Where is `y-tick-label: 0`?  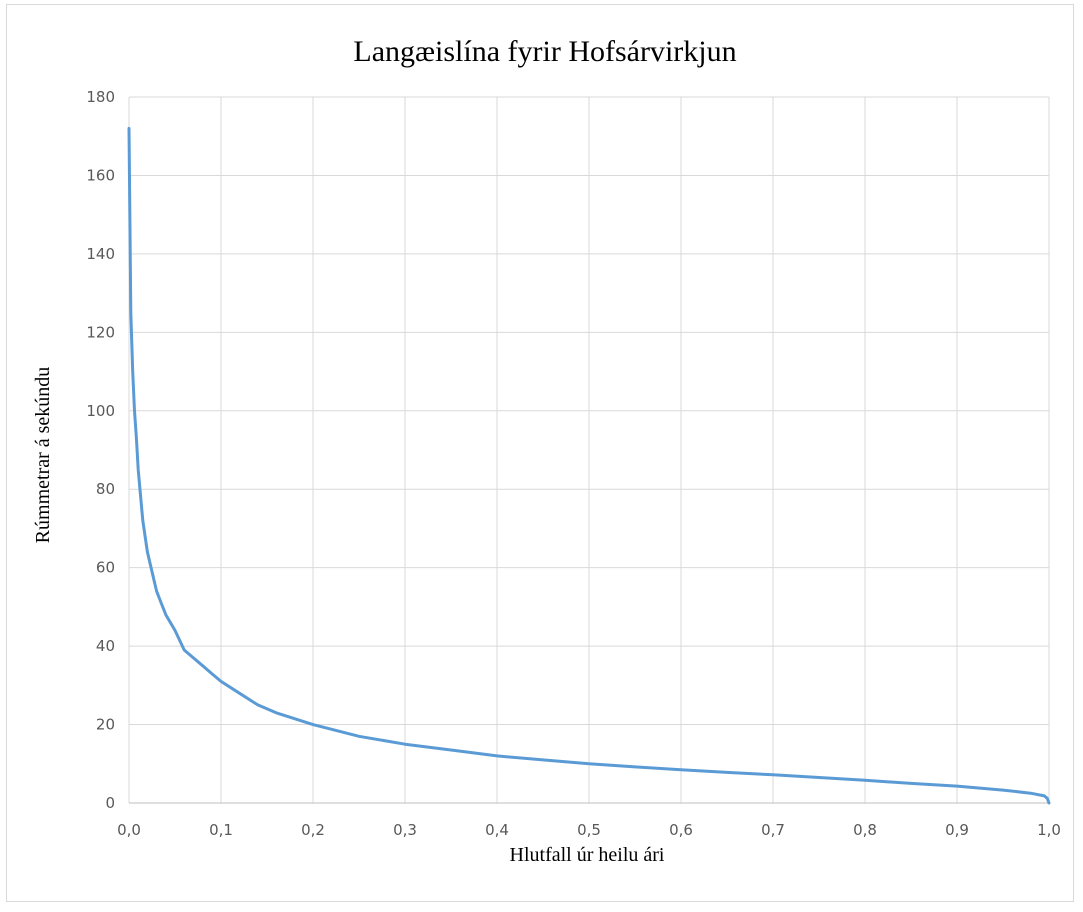
y-tick-label: 0 is located at coordinates (110, 803).